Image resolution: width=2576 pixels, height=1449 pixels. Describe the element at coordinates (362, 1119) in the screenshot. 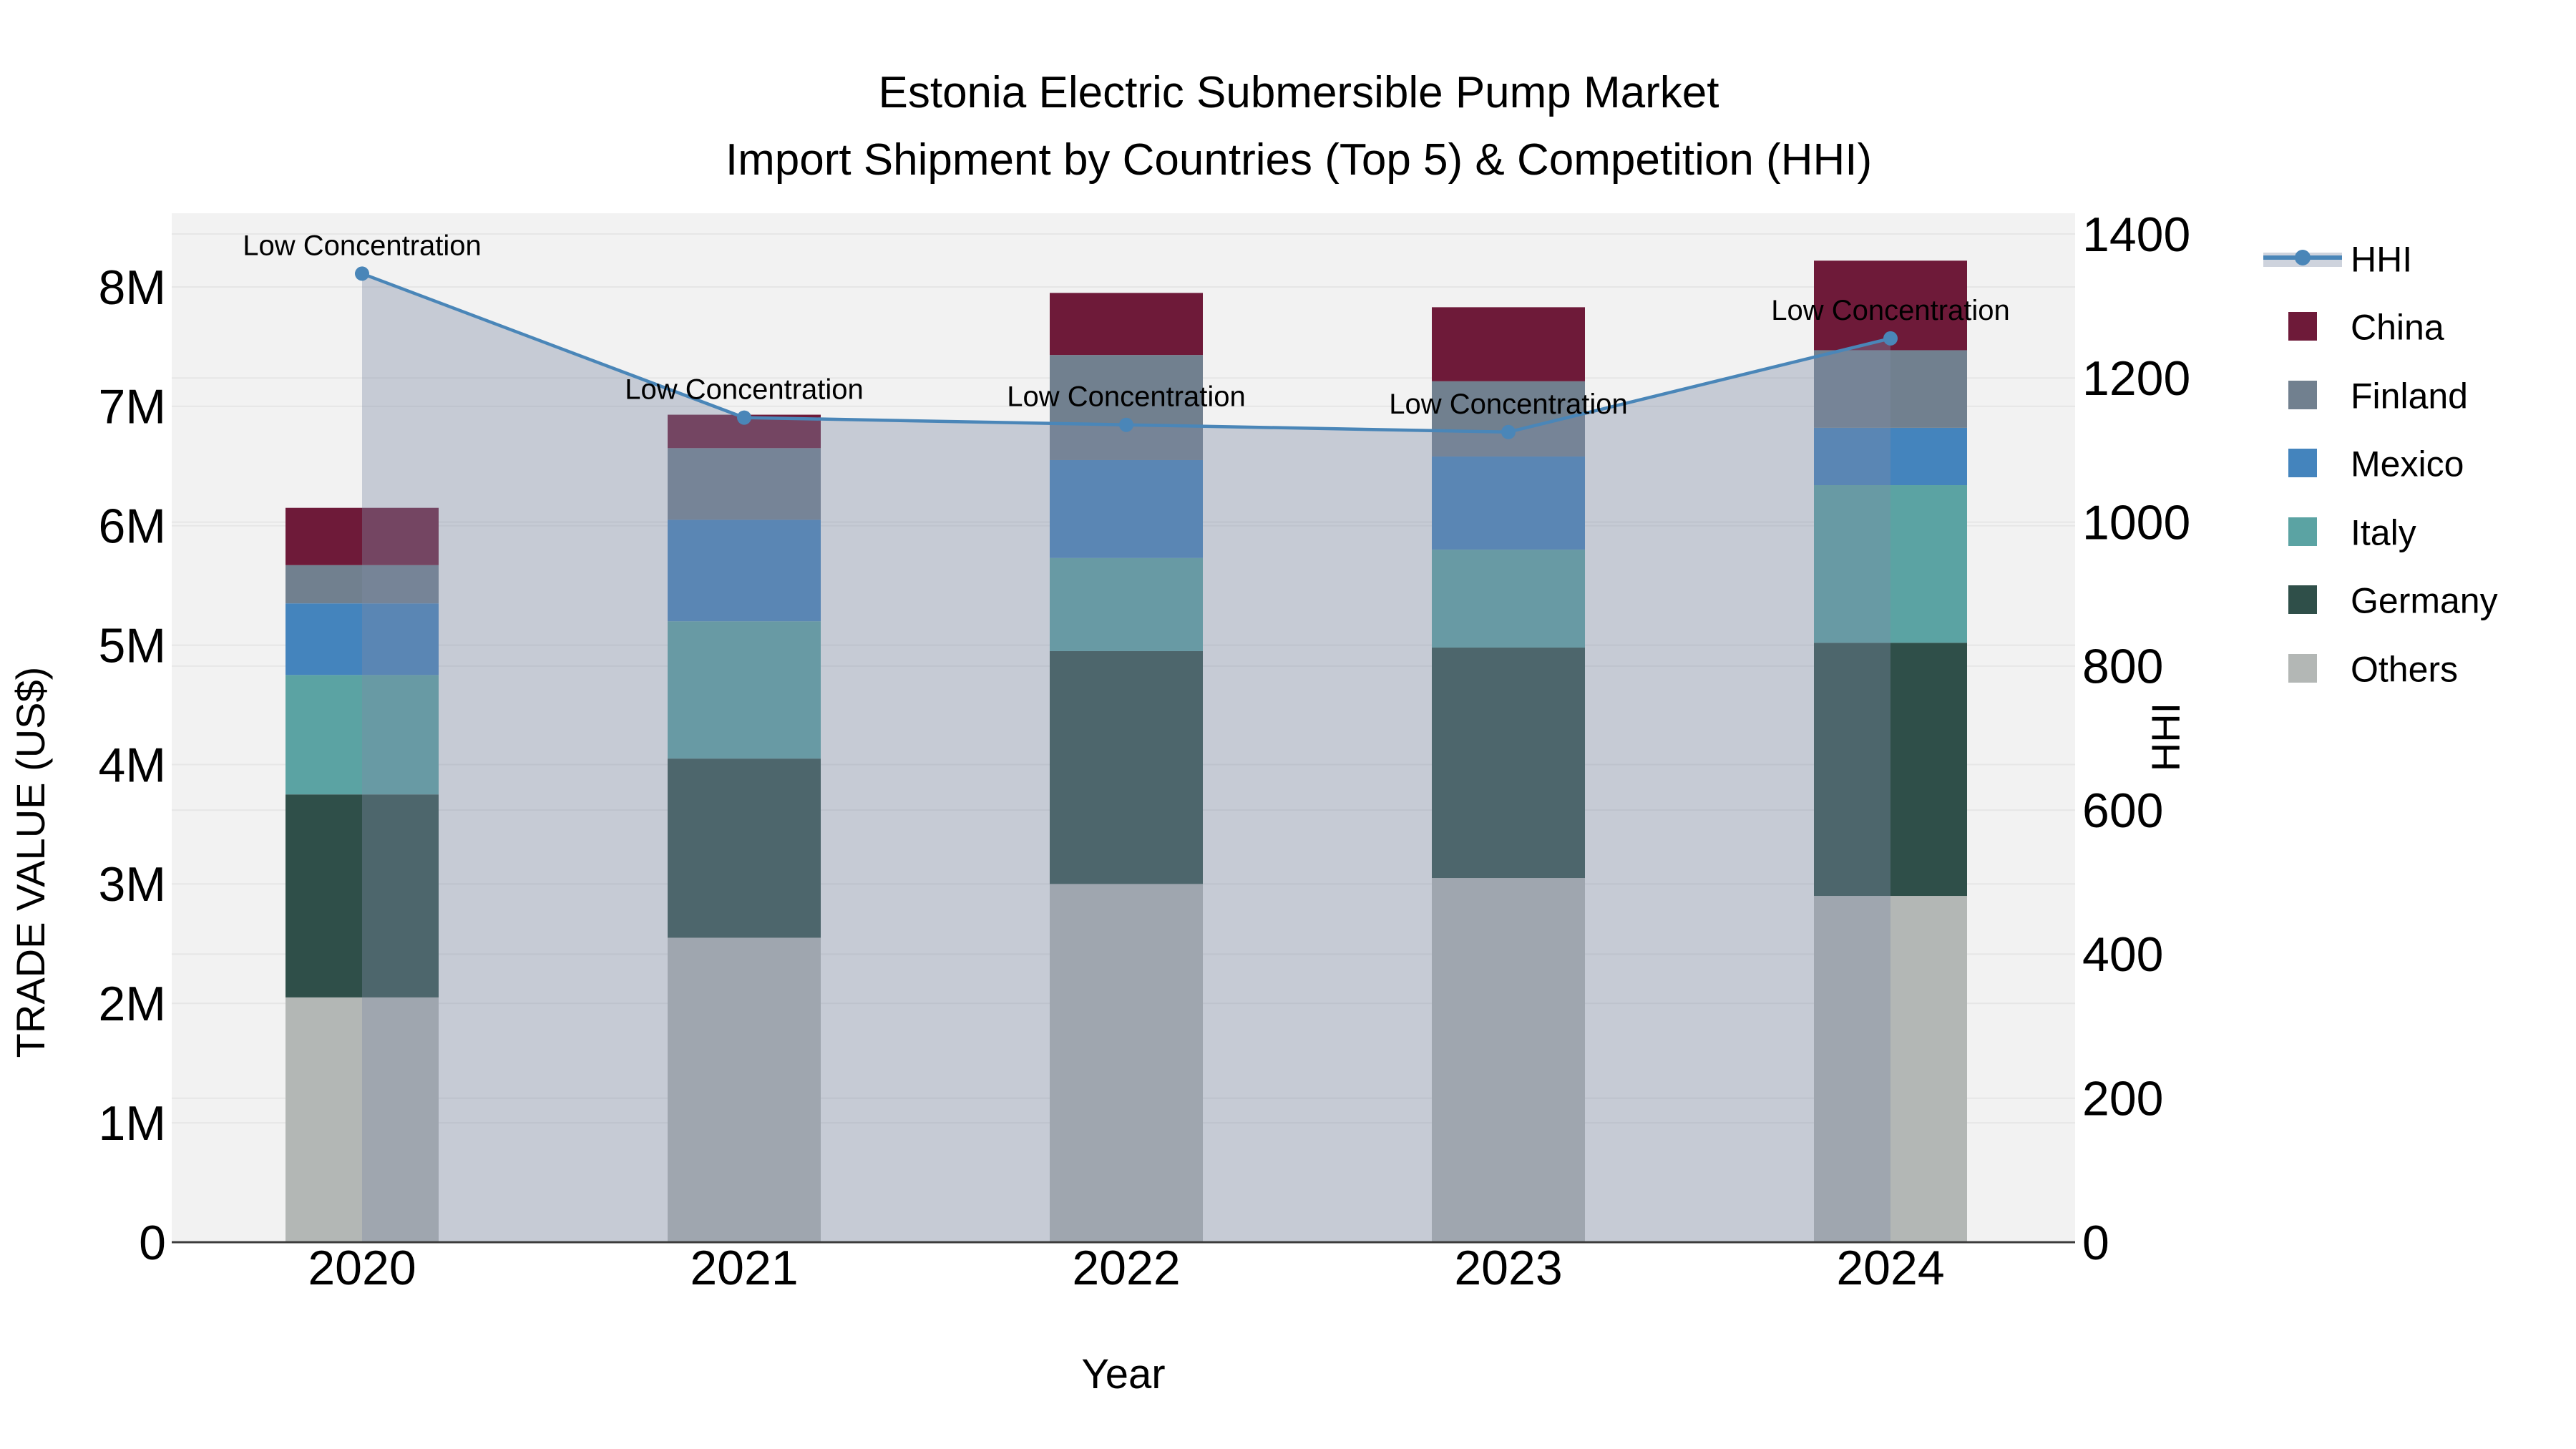

I see `bar-segment-others-2020` at that location.